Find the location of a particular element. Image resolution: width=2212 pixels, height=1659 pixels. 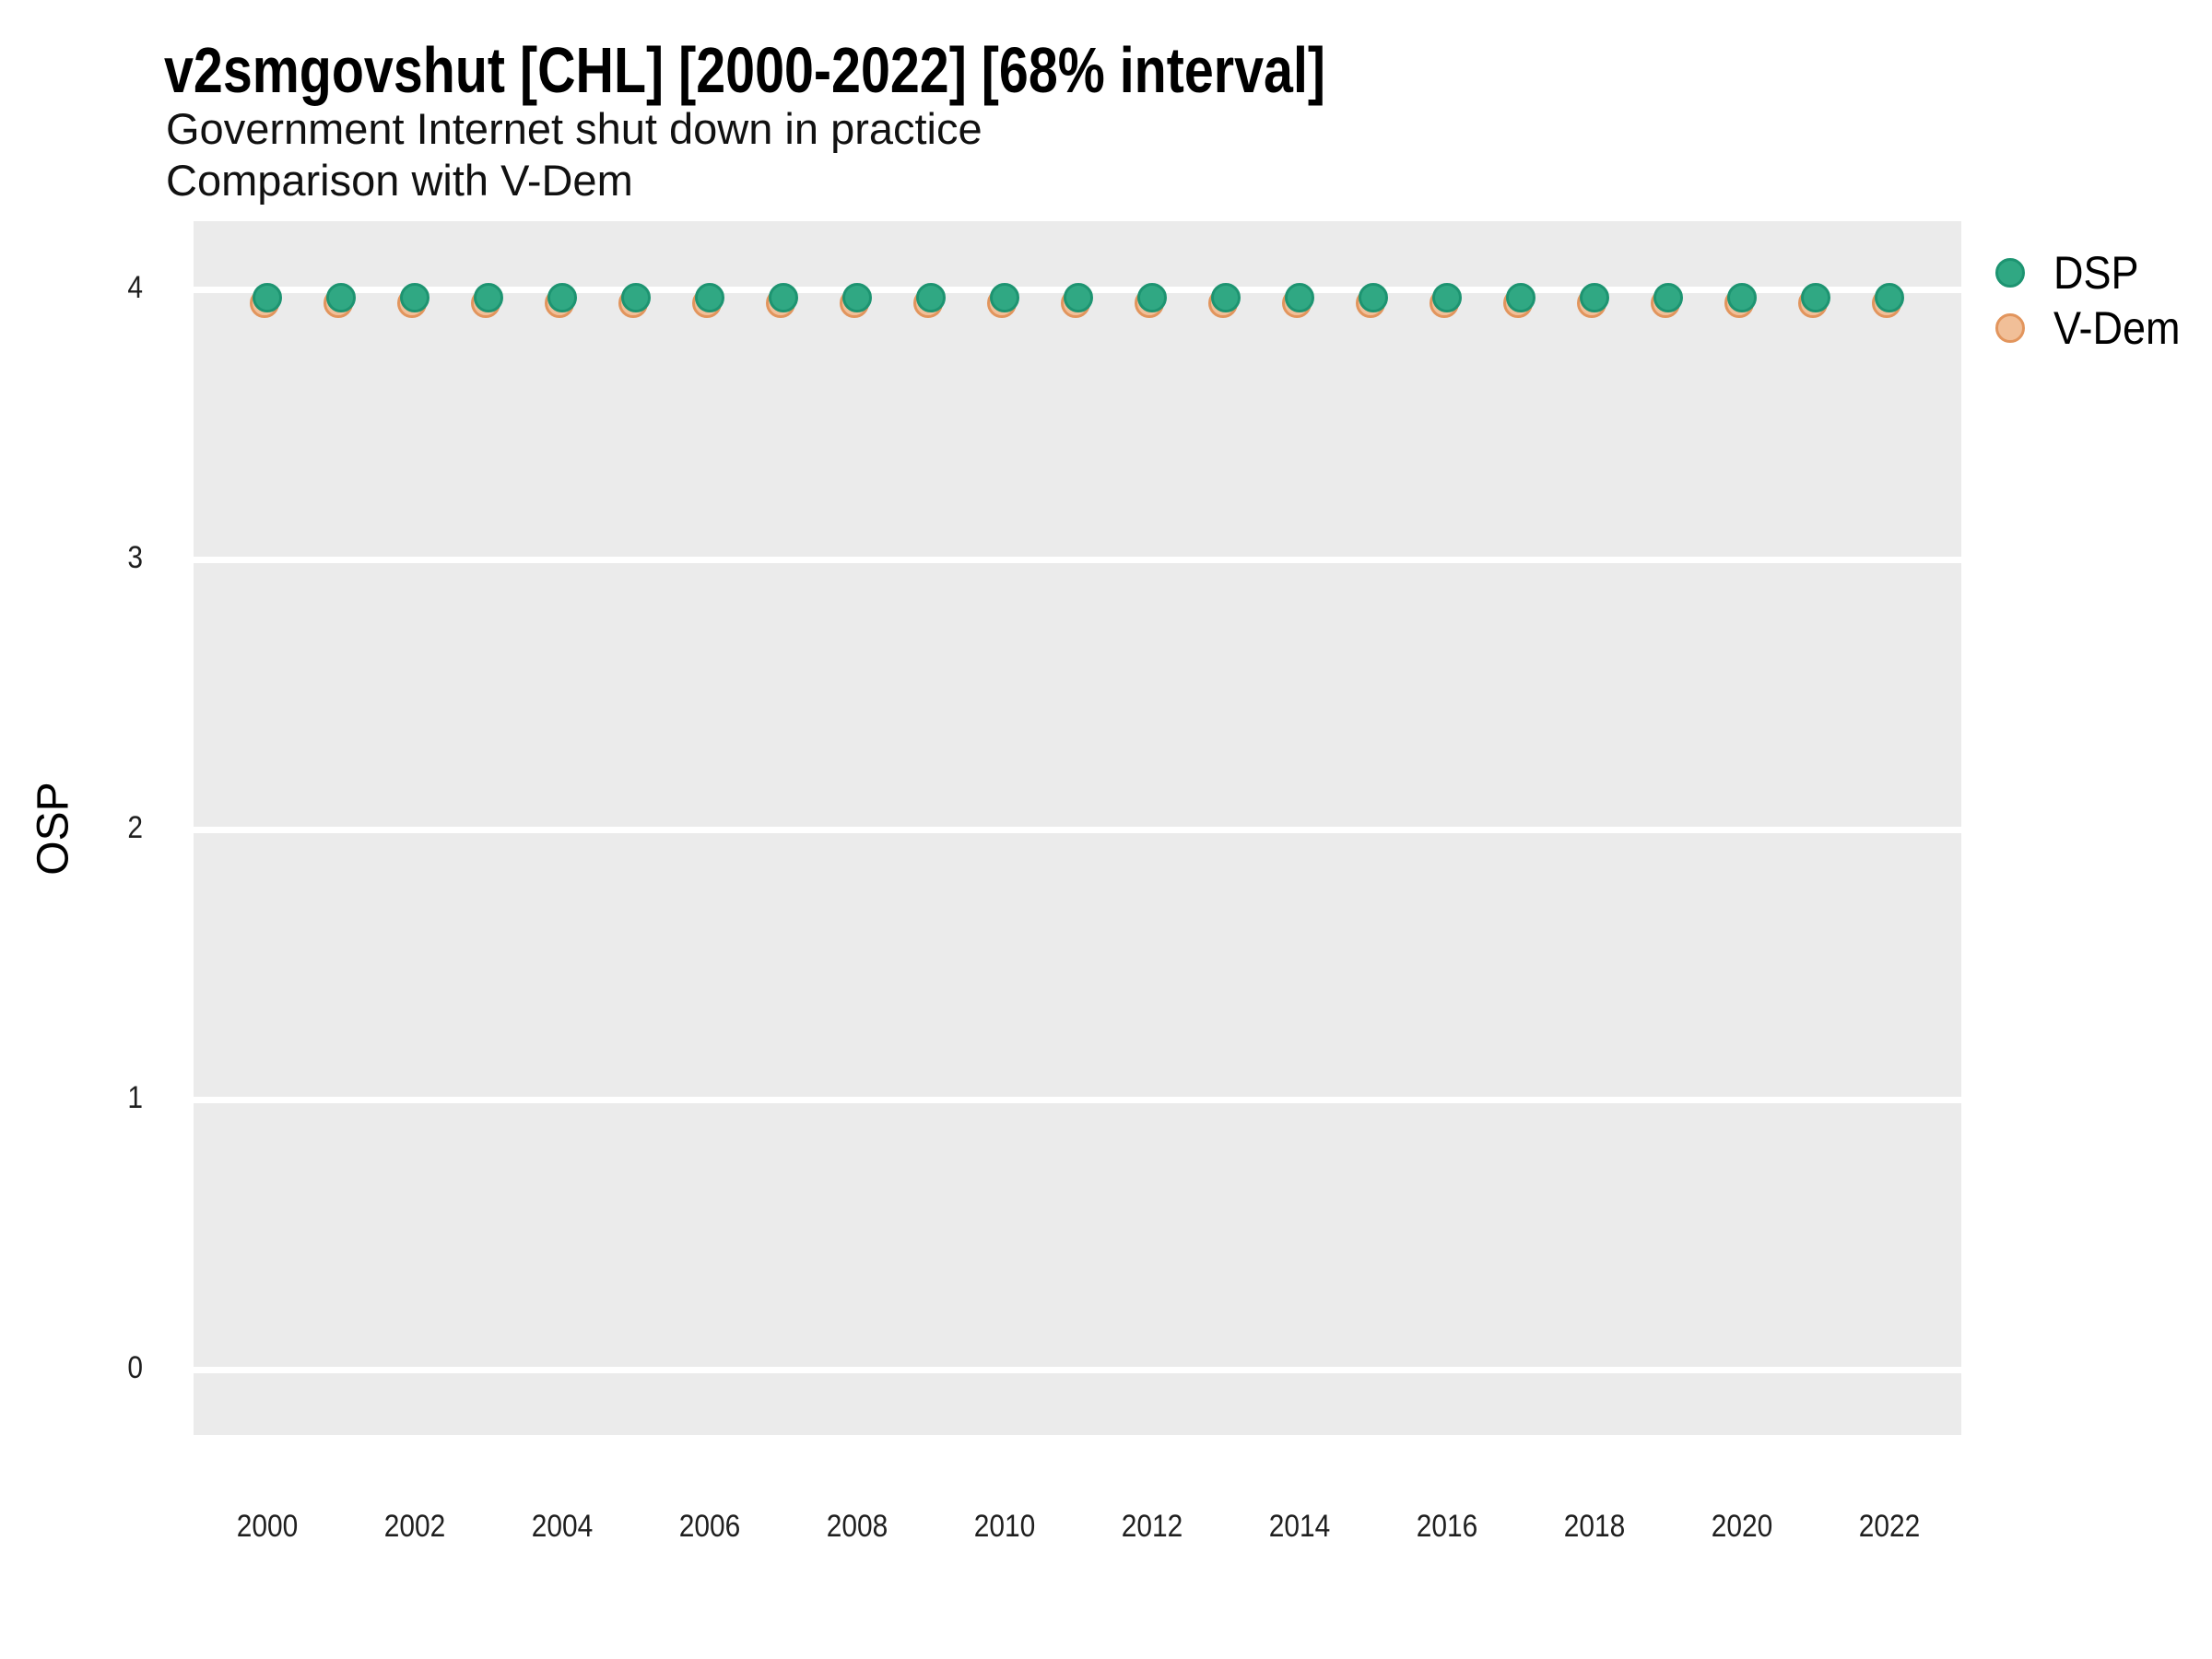

dsp-point-2010 is located at coordinates (1004, 297).